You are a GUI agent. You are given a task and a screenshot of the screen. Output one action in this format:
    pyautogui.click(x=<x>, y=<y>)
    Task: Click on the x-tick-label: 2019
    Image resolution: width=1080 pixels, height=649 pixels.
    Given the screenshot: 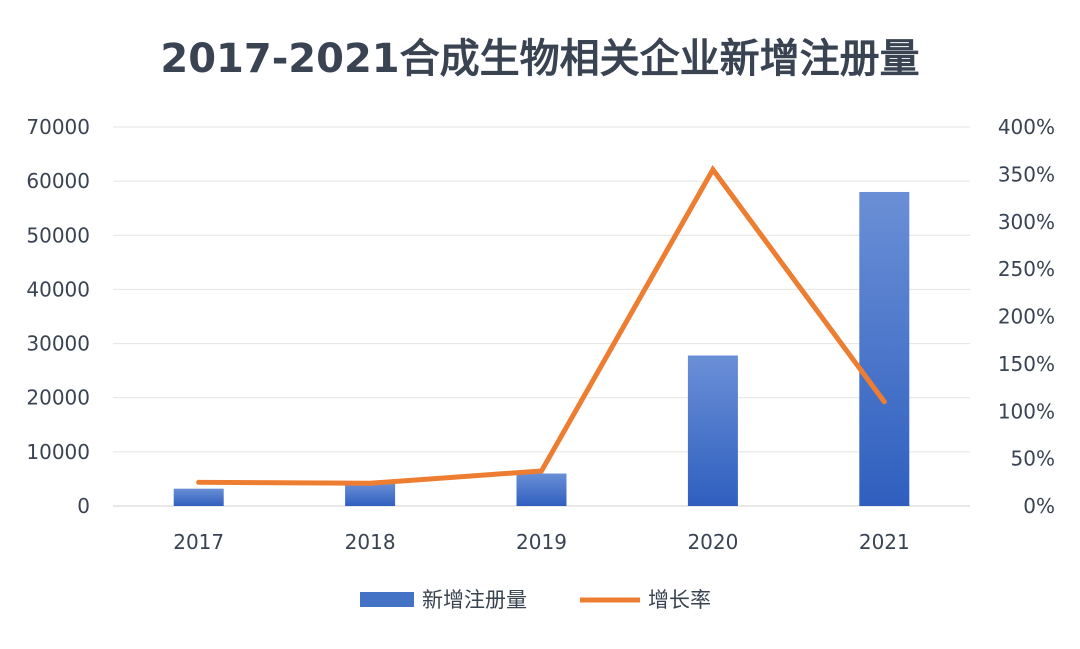 What is the action you would take?
    pyautogui.click(x=541, y=542)
    